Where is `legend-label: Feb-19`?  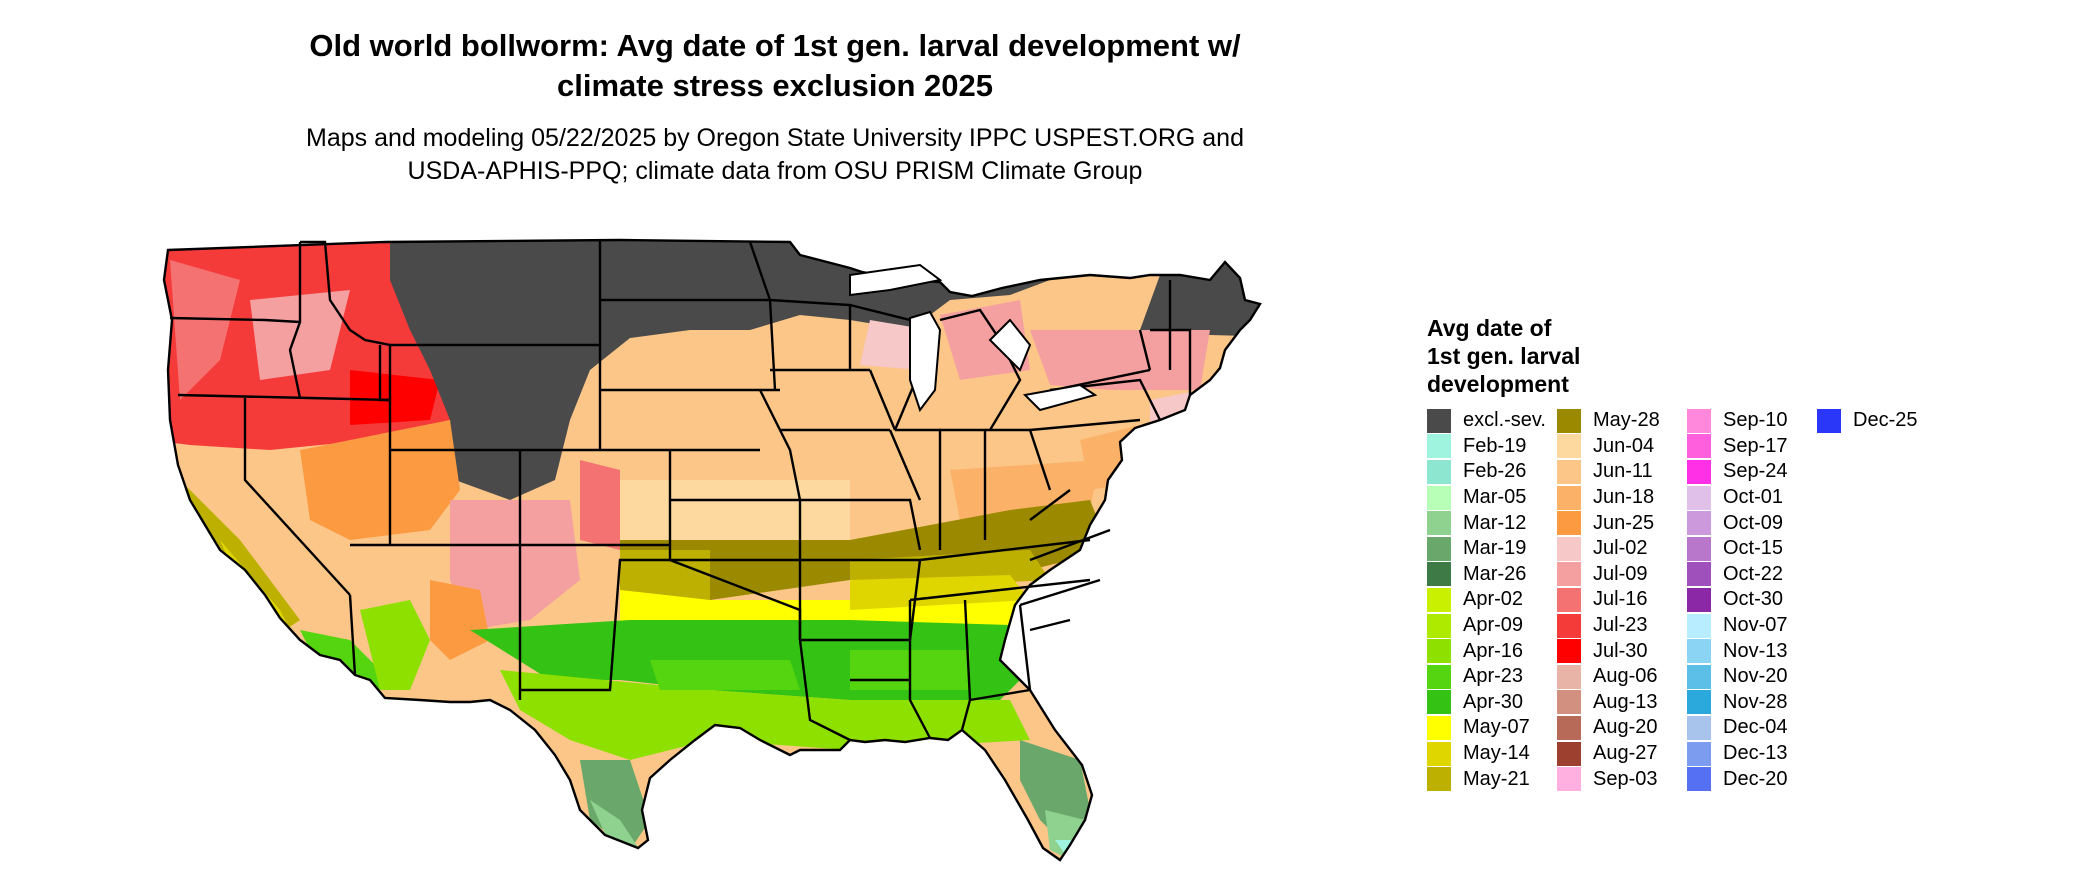 legend-label: Feb-19 is located at coordinates (1495, 445).